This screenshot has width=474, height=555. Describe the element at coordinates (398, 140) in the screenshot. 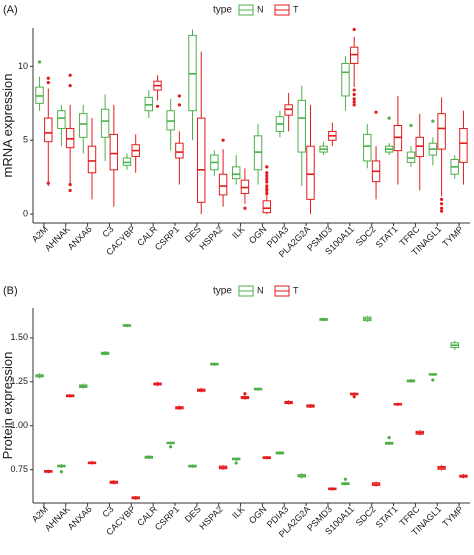

I see `box-t-stat1` at that location.